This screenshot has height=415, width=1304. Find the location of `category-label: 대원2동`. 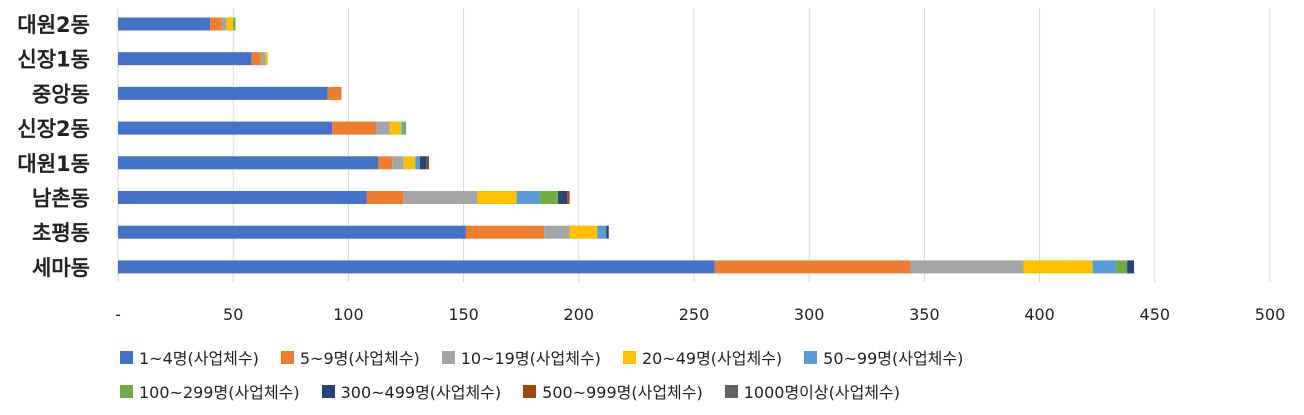

category-label: 대원2동 is located at coordinates (53, 25).